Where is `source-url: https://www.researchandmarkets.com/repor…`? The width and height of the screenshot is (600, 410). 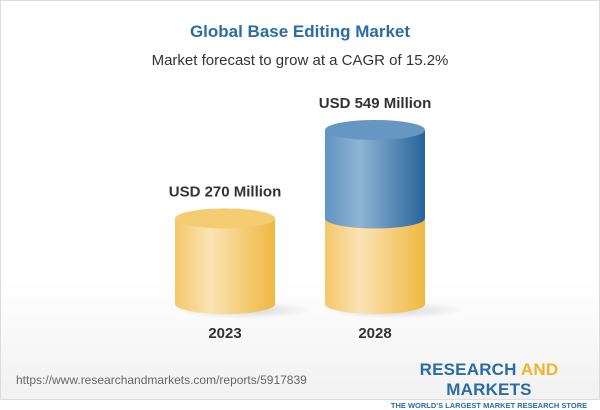 source-url: https://www.researchandmarkets.com/repor… is located at coordinates (161, 380).